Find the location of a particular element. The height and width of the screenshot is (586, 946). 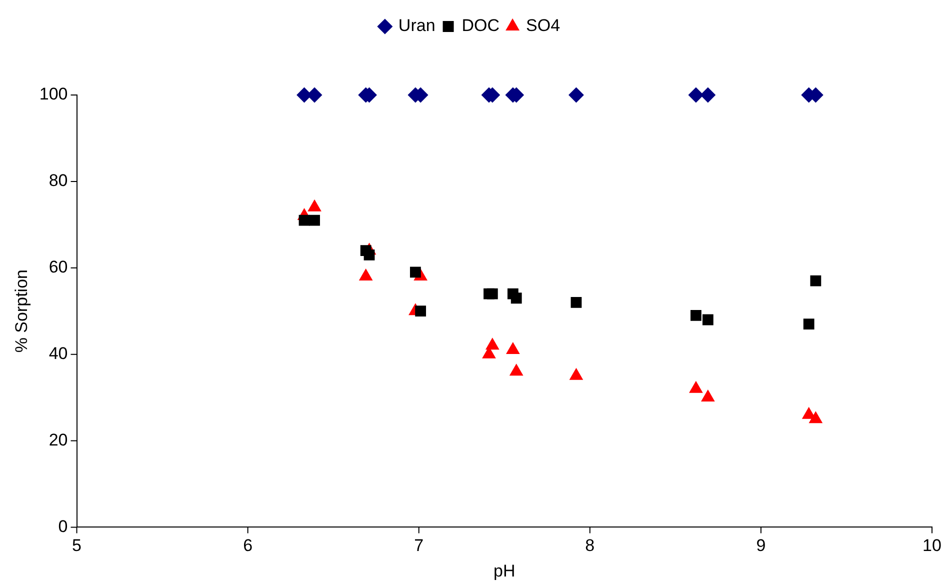

y-tick-label: 80 is located at coordinates (58, 180).